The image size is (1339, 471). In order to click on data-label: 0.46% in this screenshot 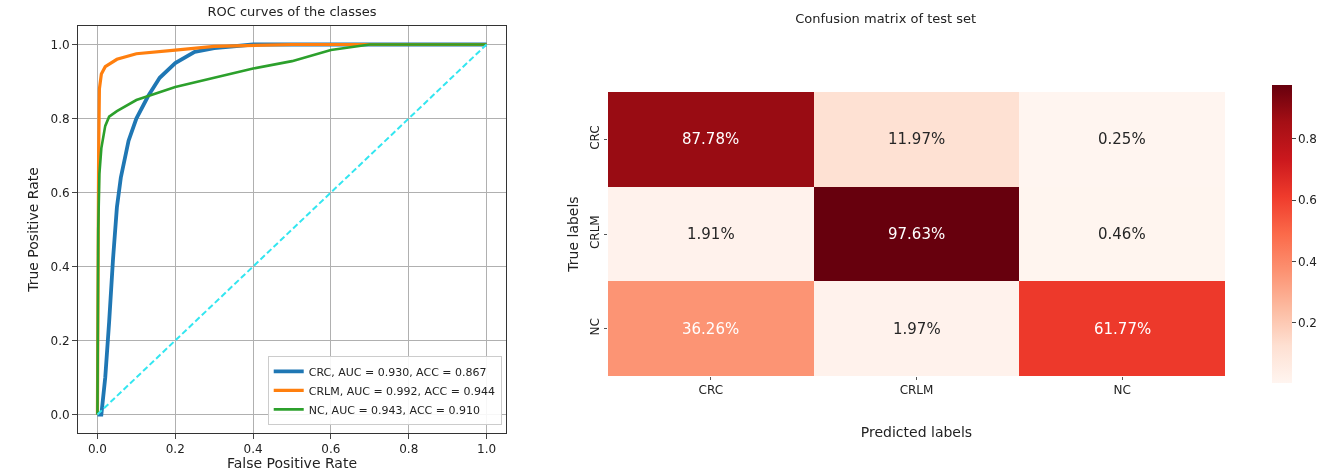, I will do `click(1122, 234)`.